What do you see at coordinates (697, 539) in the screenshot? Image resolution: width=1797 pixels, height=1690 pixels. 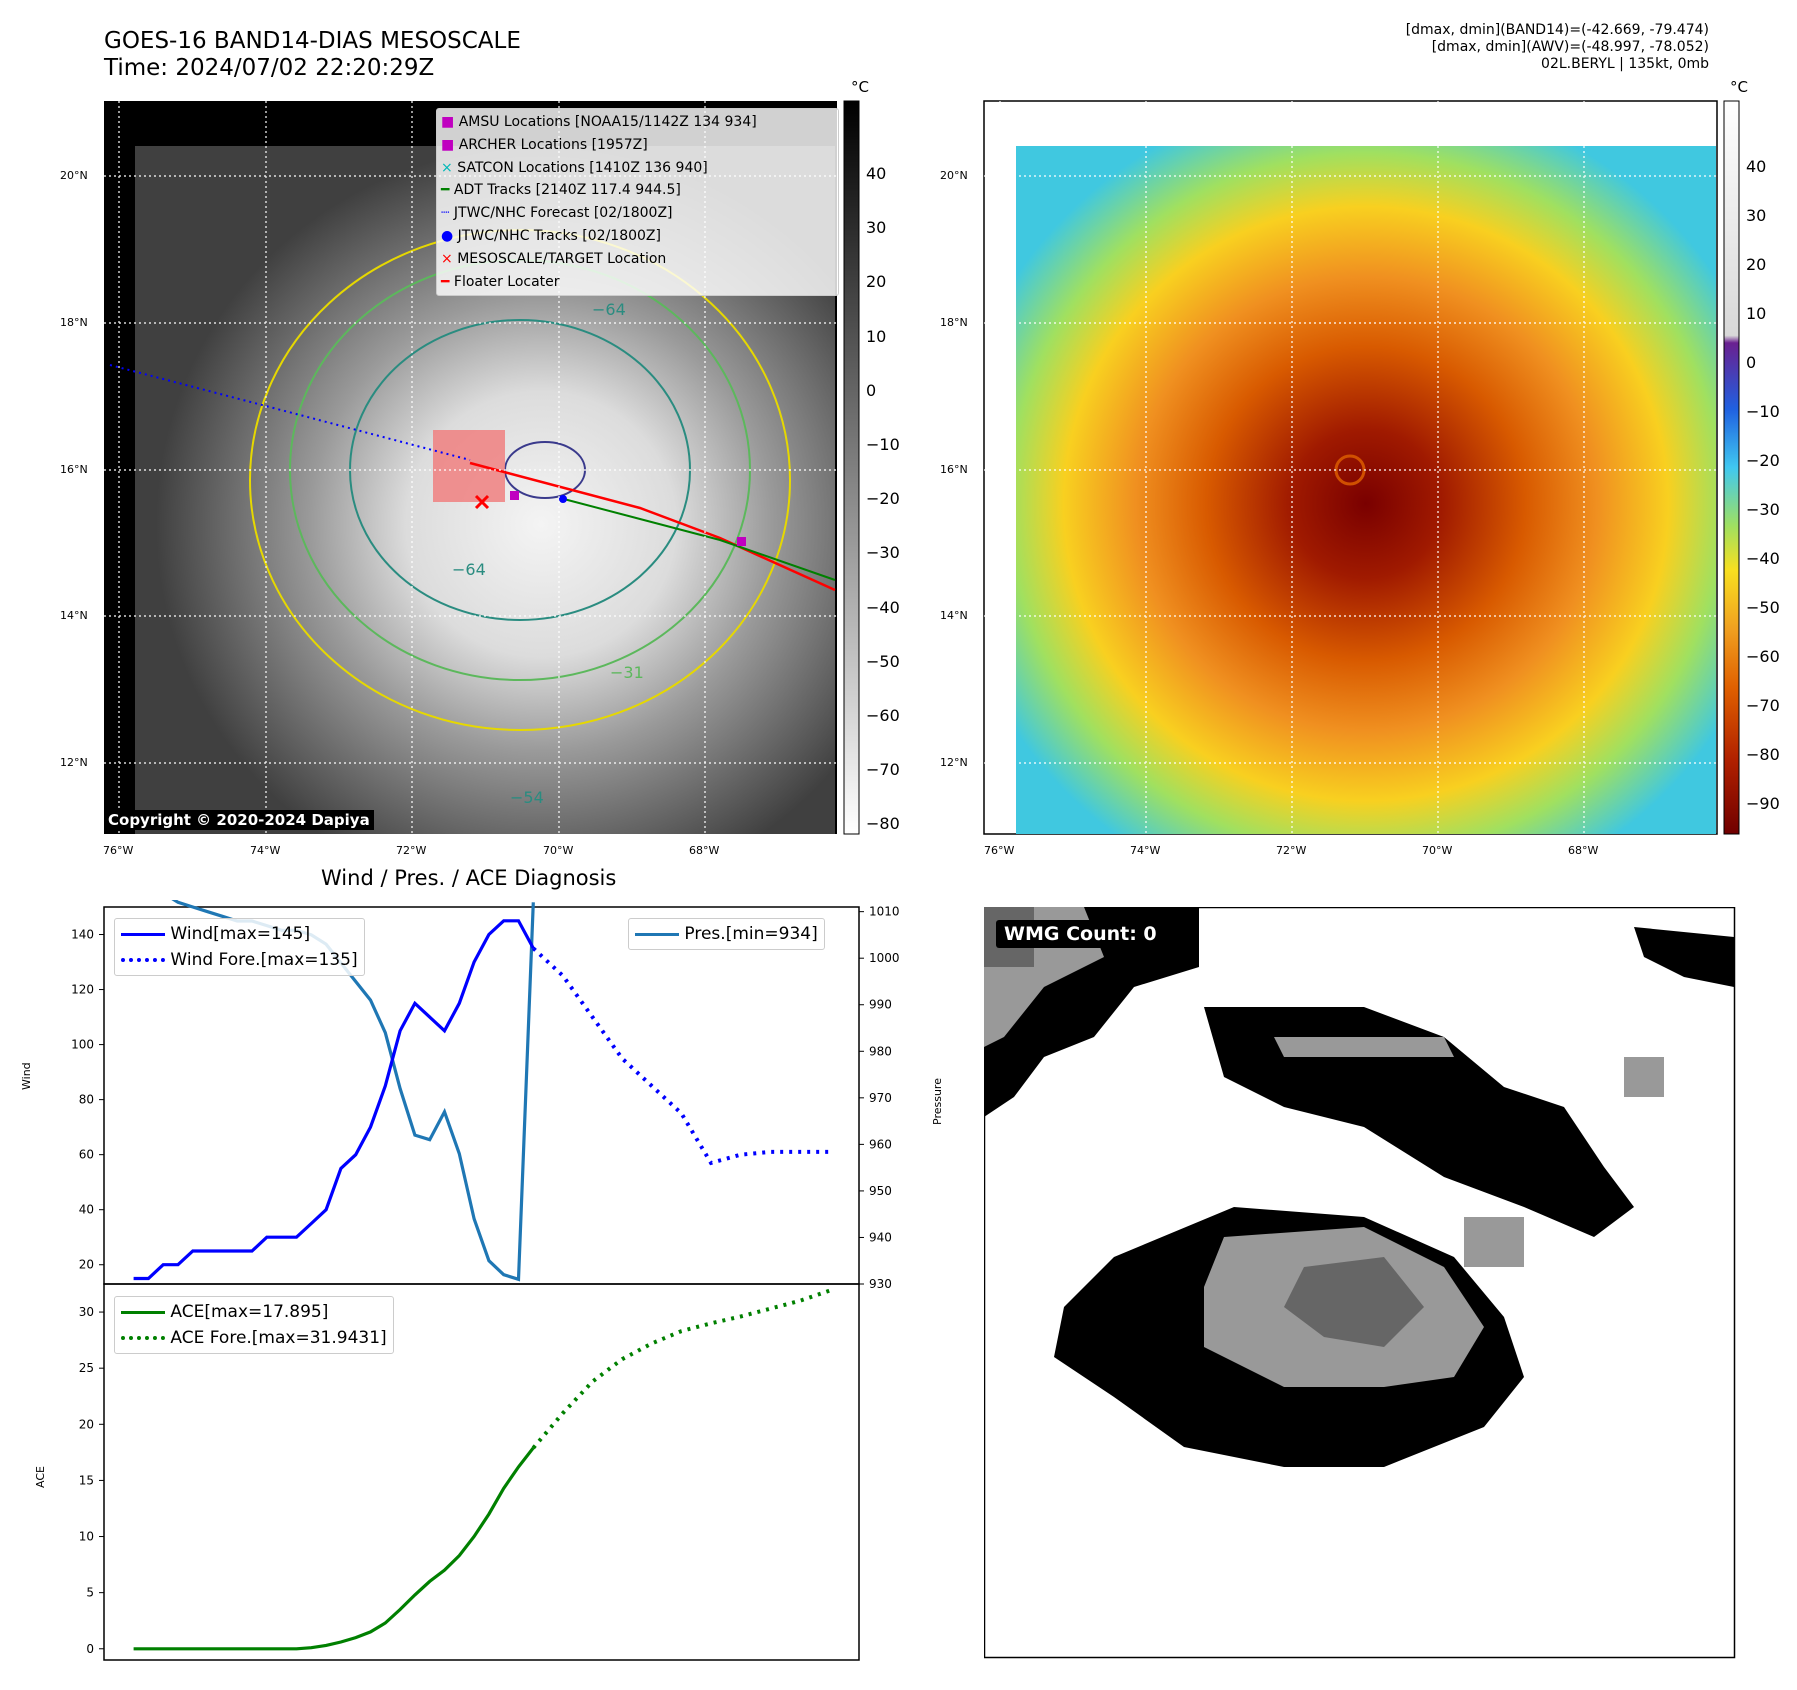 I see `adt-track` at bounding box center [697, 539].